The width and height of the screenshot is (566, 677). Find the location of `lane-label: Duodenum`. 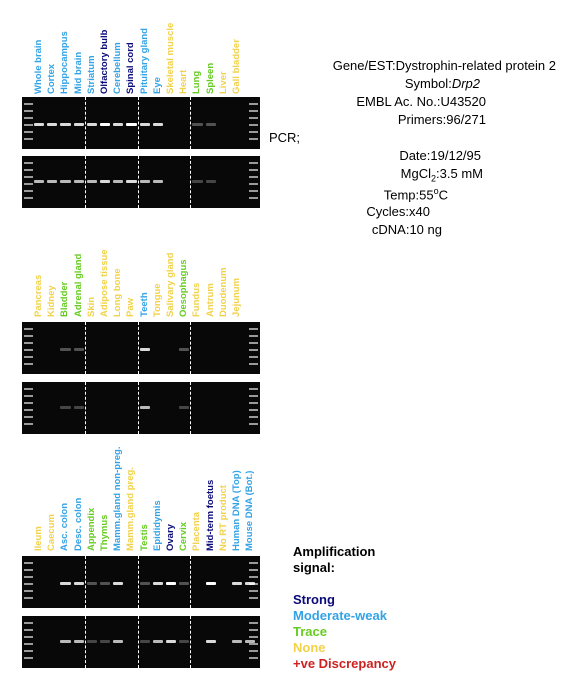

lane-label: Duodenum is located at coordinates (223, 292).